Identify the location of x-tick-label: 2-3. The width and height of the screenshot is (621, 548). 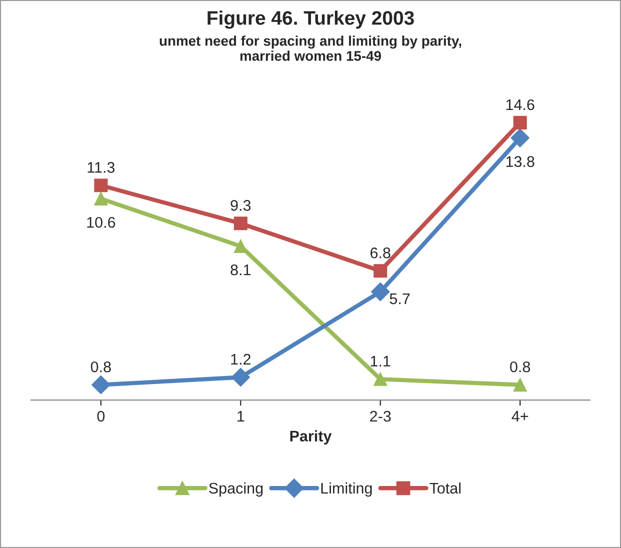
(380, 416).